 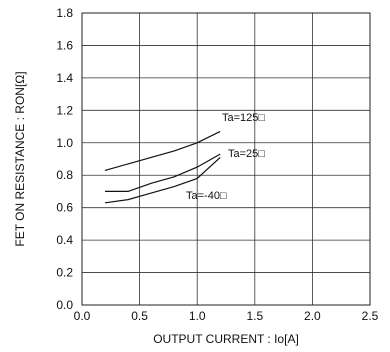 What do you see at coordinates (64, 305) in the screenshot?
I see `y-tick-label: 0.0` at bounding box center [64, 305].